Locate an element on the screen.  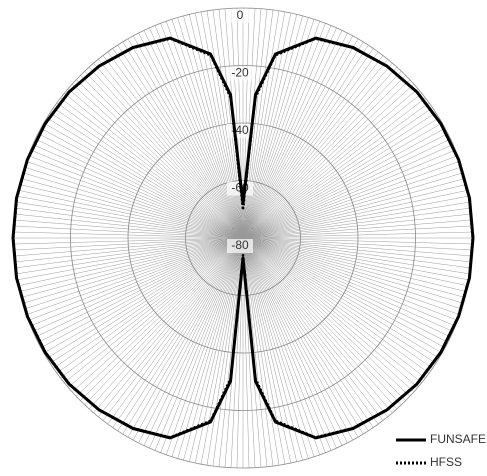
grid-ring is located at coordinates (243, 238).